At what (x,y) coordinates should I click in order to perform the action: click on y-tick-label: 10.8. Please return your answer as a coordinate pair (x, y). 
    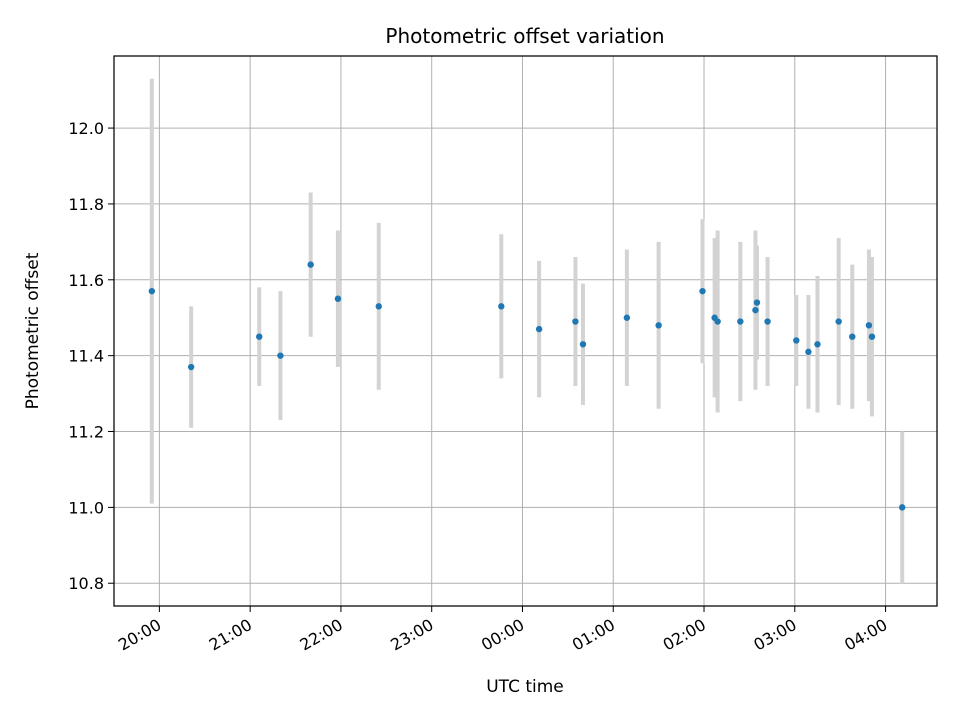
    Looking at the image, I should click on (86, 583).